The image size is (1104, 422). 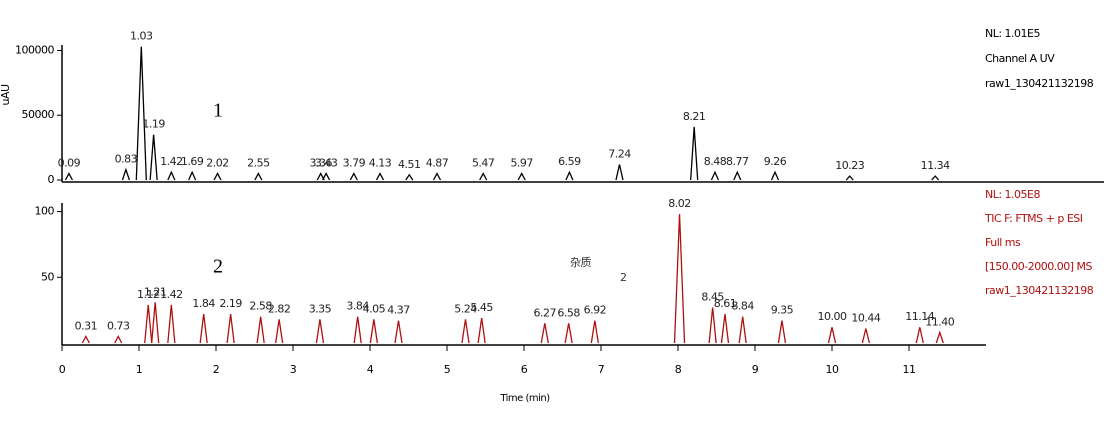 I want to click on peak-label: 8.84, so click(x=742, y=306).